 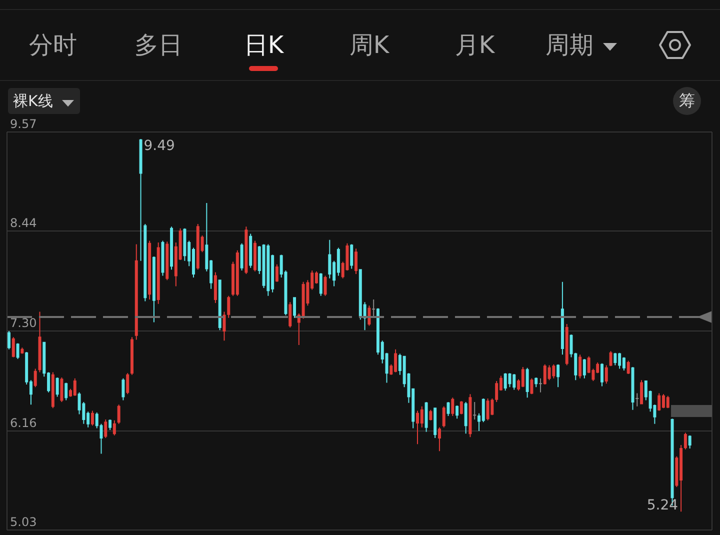 What do you see at coordinates (264, 45) in the screenshot?
I see `text: 日K` at bounding box center [264, 45].